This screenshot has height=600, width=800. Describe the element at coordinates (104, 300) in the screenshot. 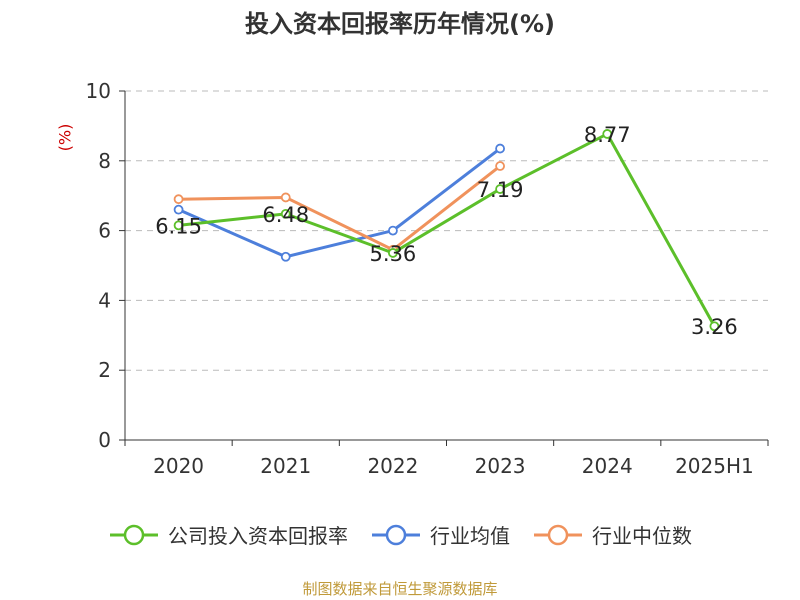

I see `y-tick-label: 4` at that location.